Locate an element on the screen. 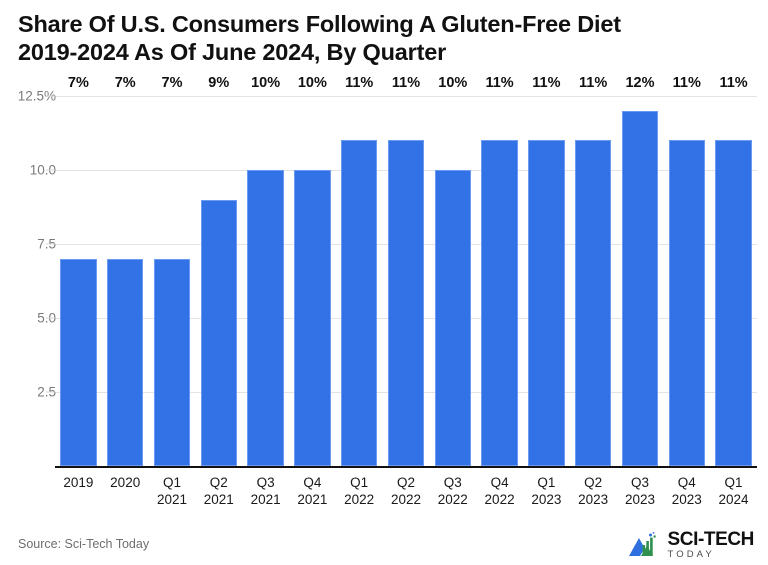 Image resolution: width=768 pixels, height=565 pixels. brand-logo: SCI-TECH TODAY is located at coordinates (691, 545).